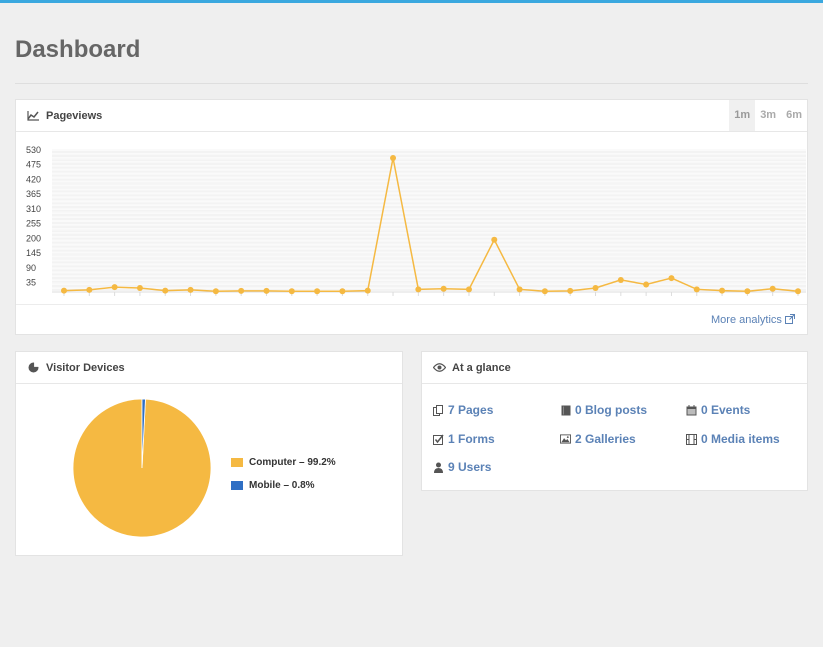 This screenshot has width=823, height=647. Describe the element at coordinates (33, 368) in the screenshot. I see `pie-chart-icon` at that location.